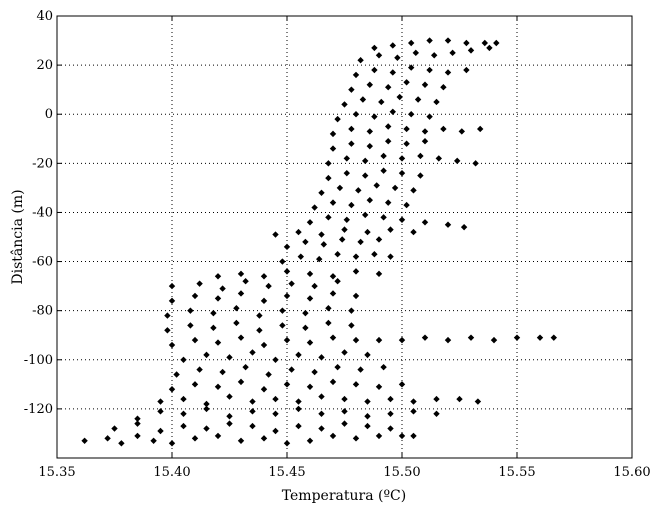 The width and height of the screenshot is (655, 506). I want to click on x-tick-label: 15.40, so click(171, 472).